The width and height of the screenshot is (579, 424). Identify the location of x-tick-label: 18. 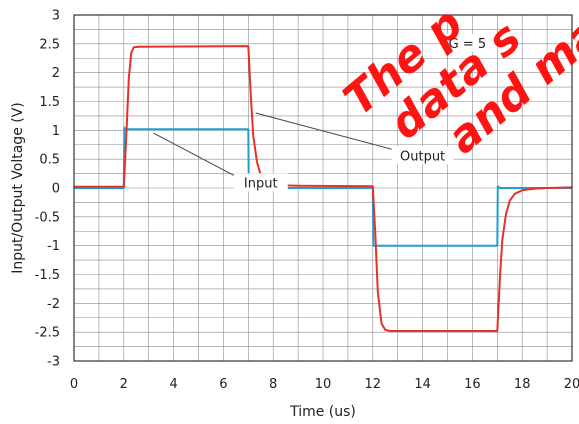
(522, 384).